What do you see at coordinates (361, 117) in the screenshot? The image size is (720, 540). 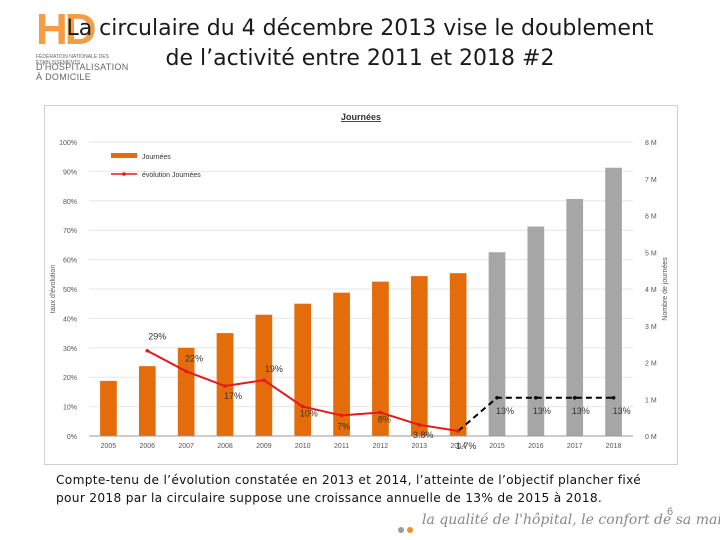 I see `chart-title: Journées` at bounding box center [361, 117].